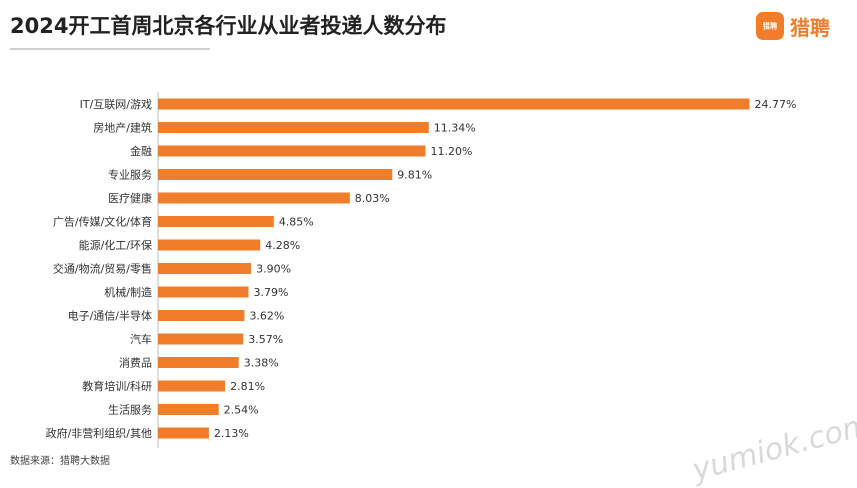 The height and width of the screenshot is (488, 857). What do you see at coordinates (110, 316) in the screenshot?
I see `category-label: 电子/通信/半导体` at bounding box center [110, 316].